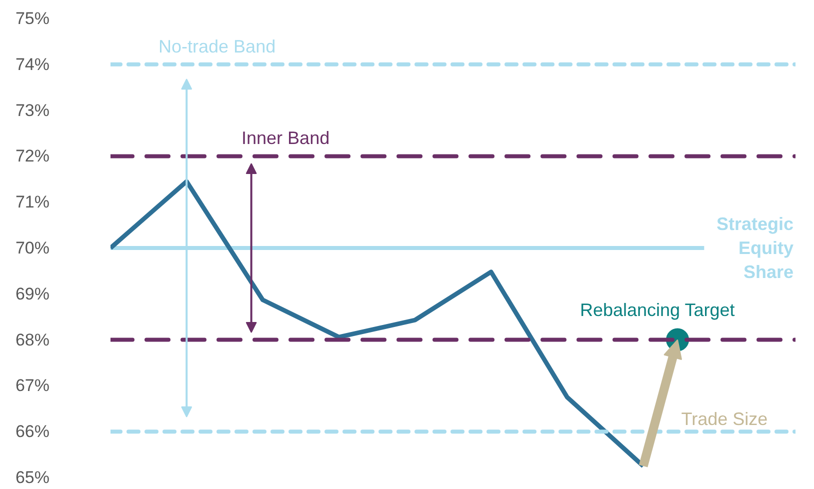 Image resolution: width=814 pixels, height=489 pixels. I want to click on y-tick-label: 67%, so click(32, 386).